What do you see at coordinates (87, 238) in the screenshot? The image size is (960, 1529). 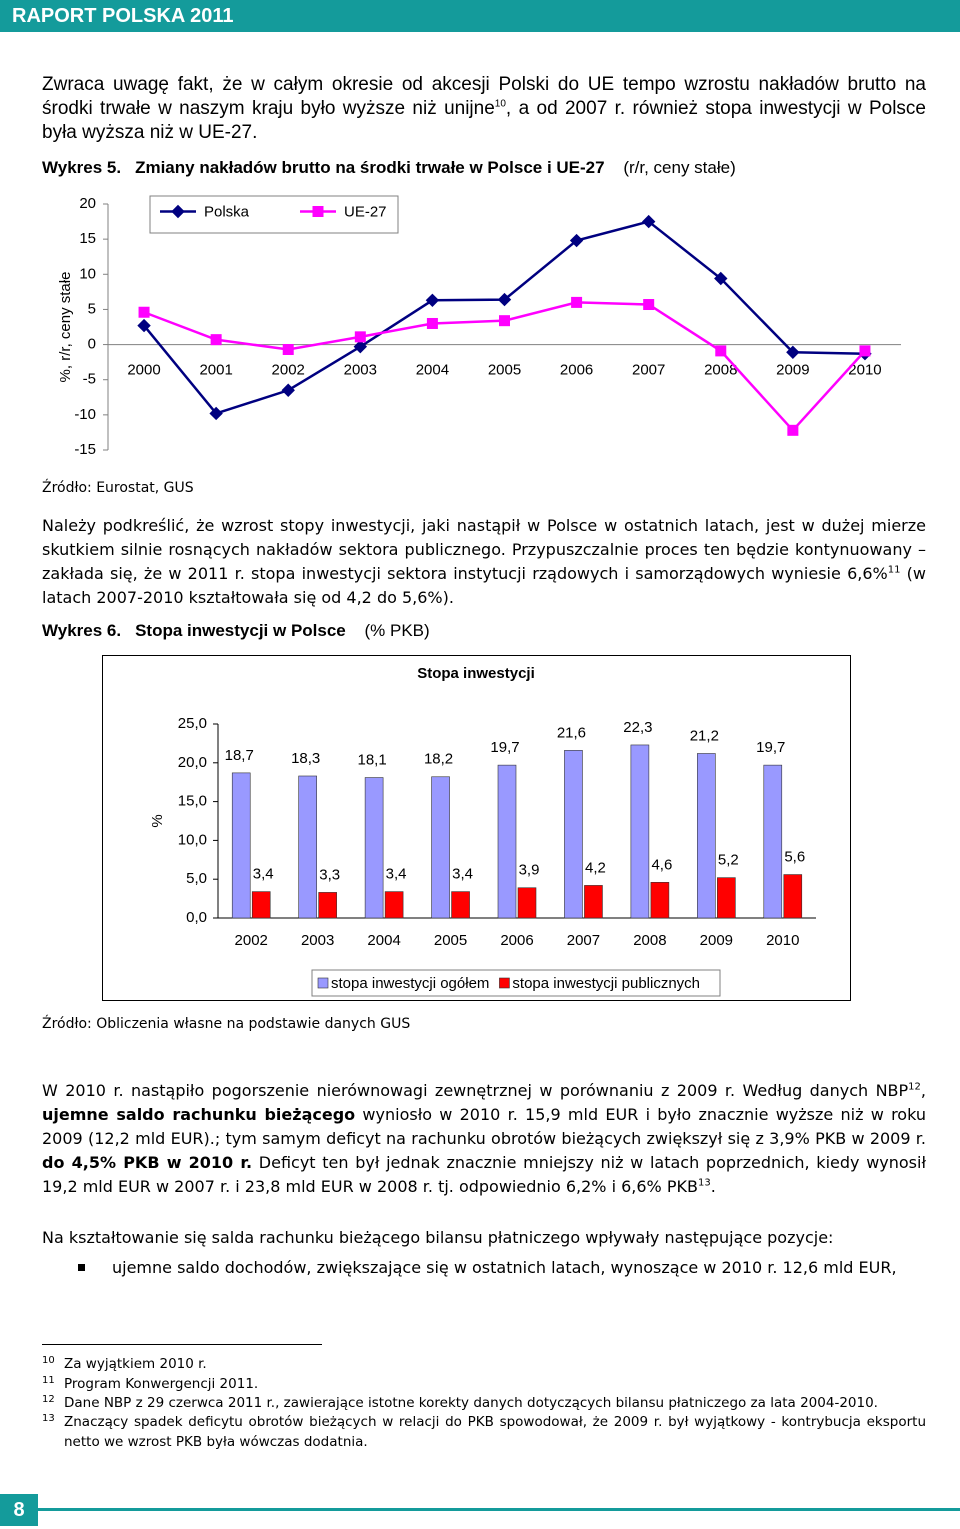 I see `y-tick-label: 15` at bounding box center [87, 238].